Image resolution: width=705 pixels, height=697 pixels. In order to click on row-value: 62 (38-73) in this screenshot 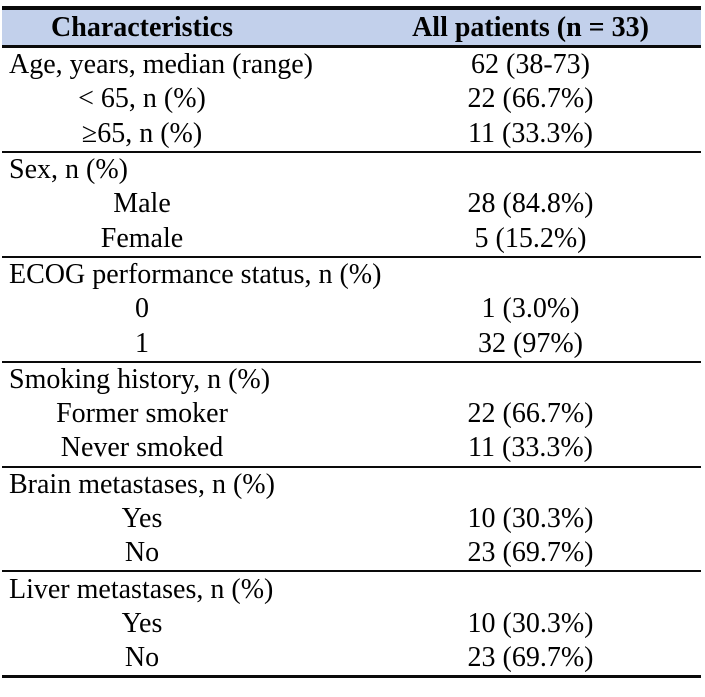, I will do `click(530, 65)`.